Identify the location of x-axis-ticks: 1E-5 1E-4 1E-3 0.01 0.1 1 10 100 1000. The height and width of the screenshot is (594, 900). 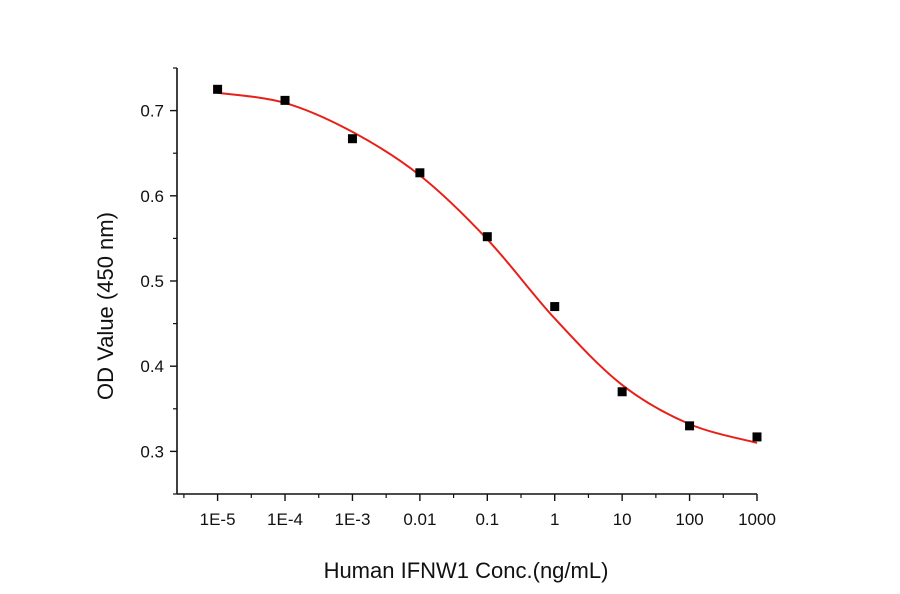
(479, 511).